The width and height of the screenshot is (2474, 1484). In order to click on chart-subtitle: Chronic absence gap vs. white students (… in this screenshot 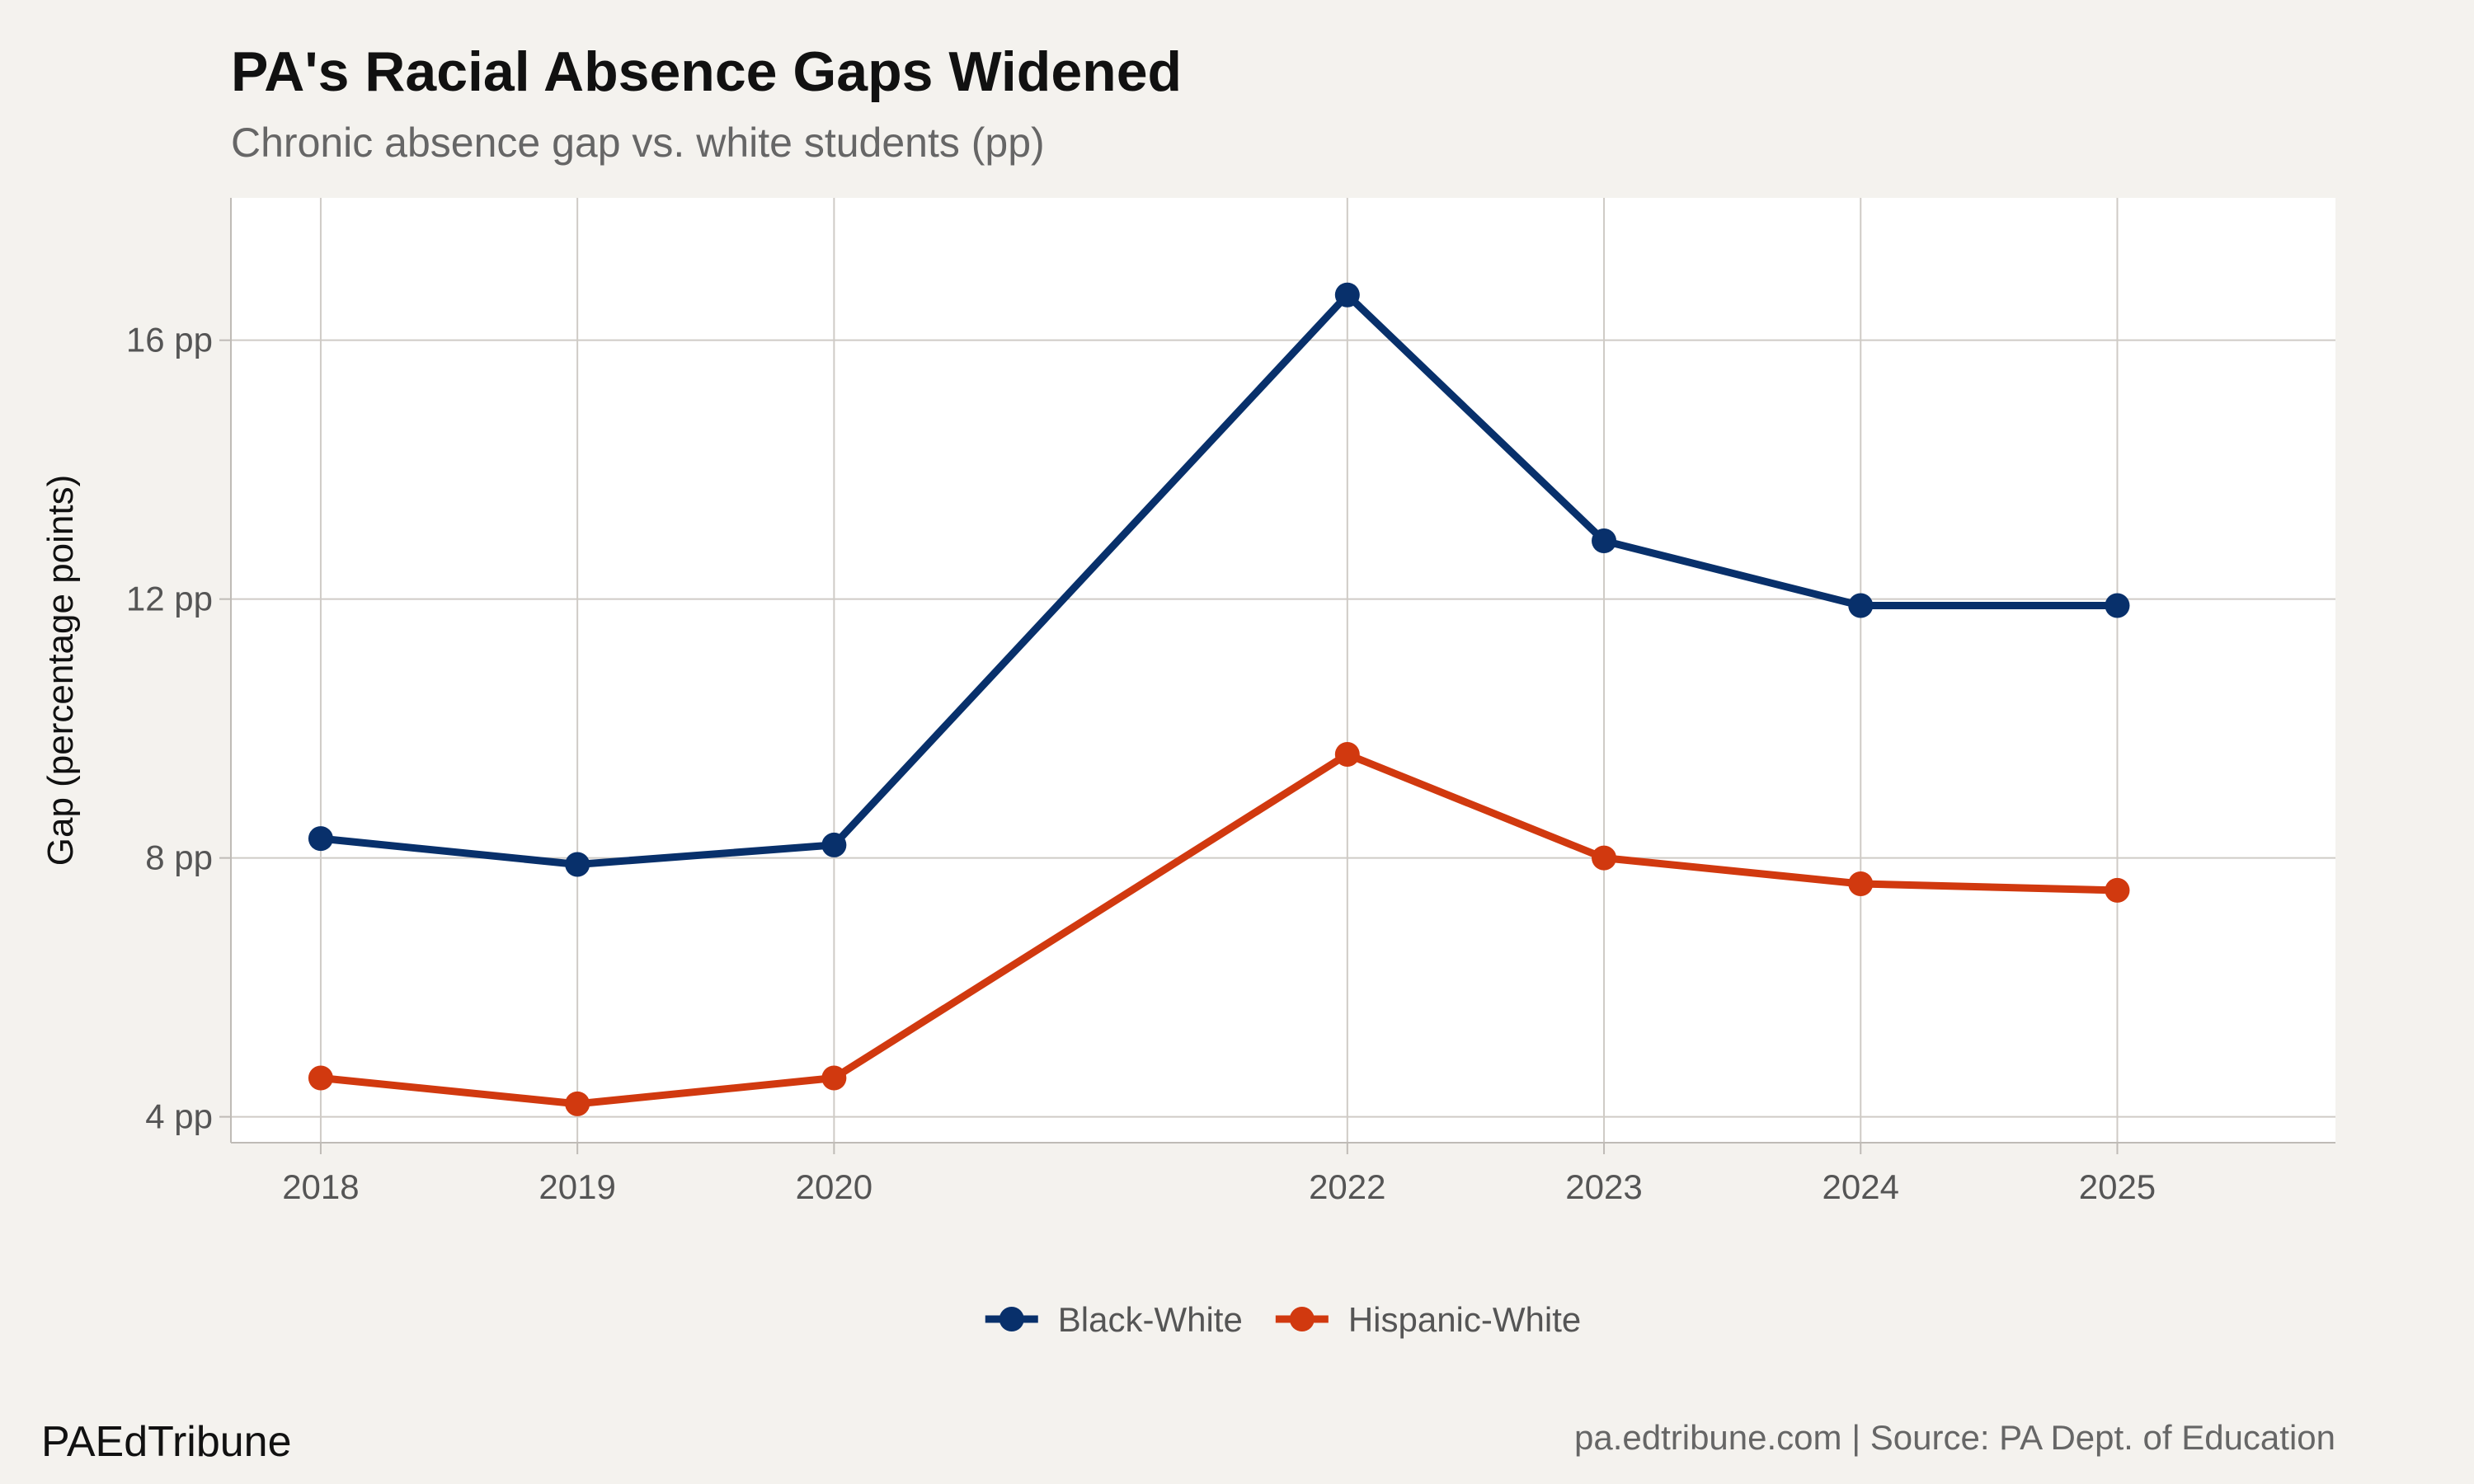, I will do `click(638, 143)`.